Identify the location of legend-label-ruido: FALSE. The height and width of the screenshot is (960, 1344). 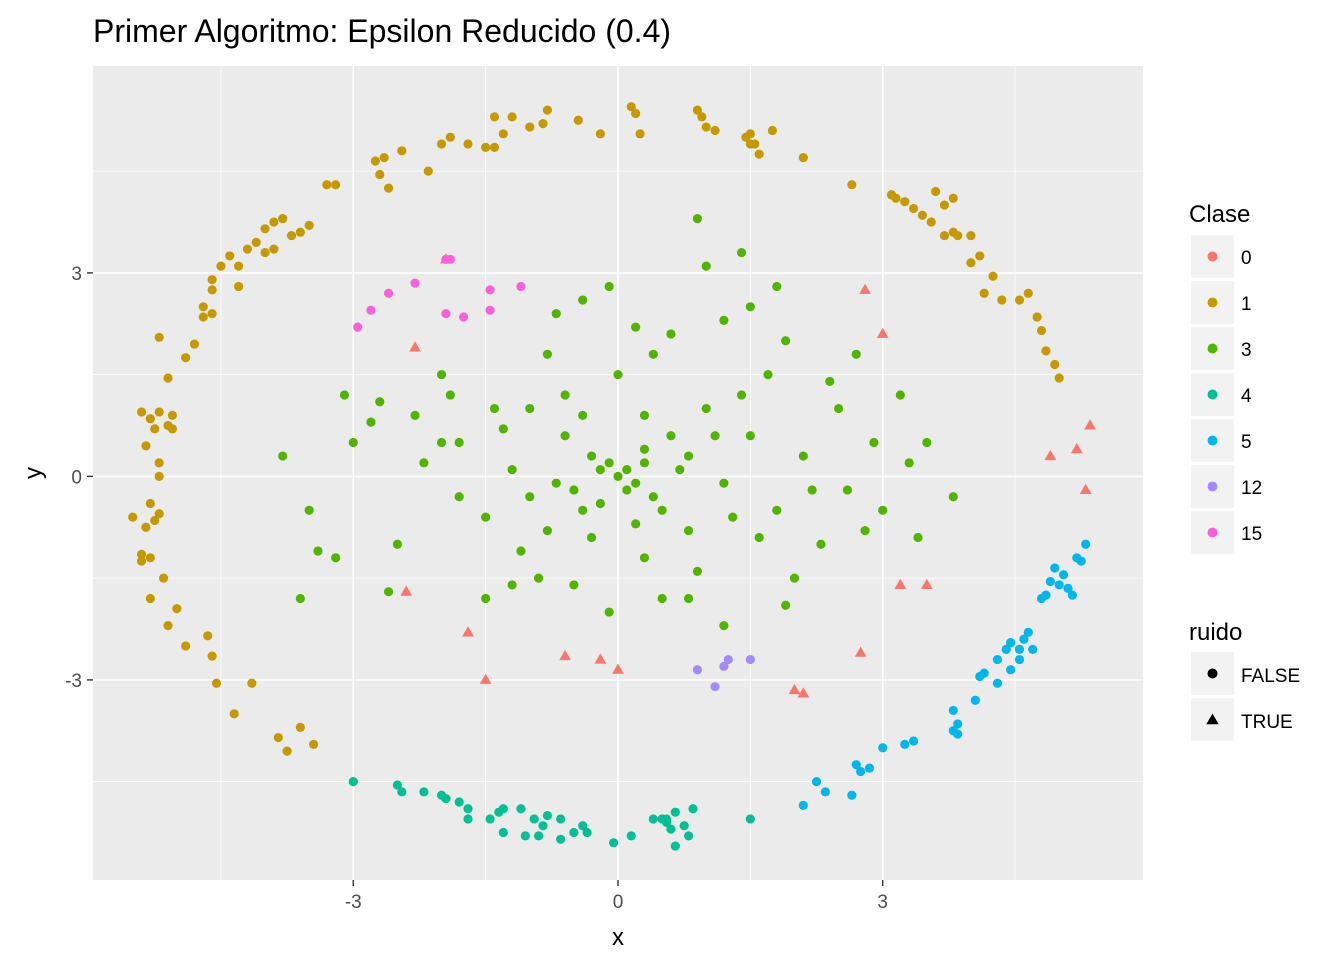
(1270, 676).